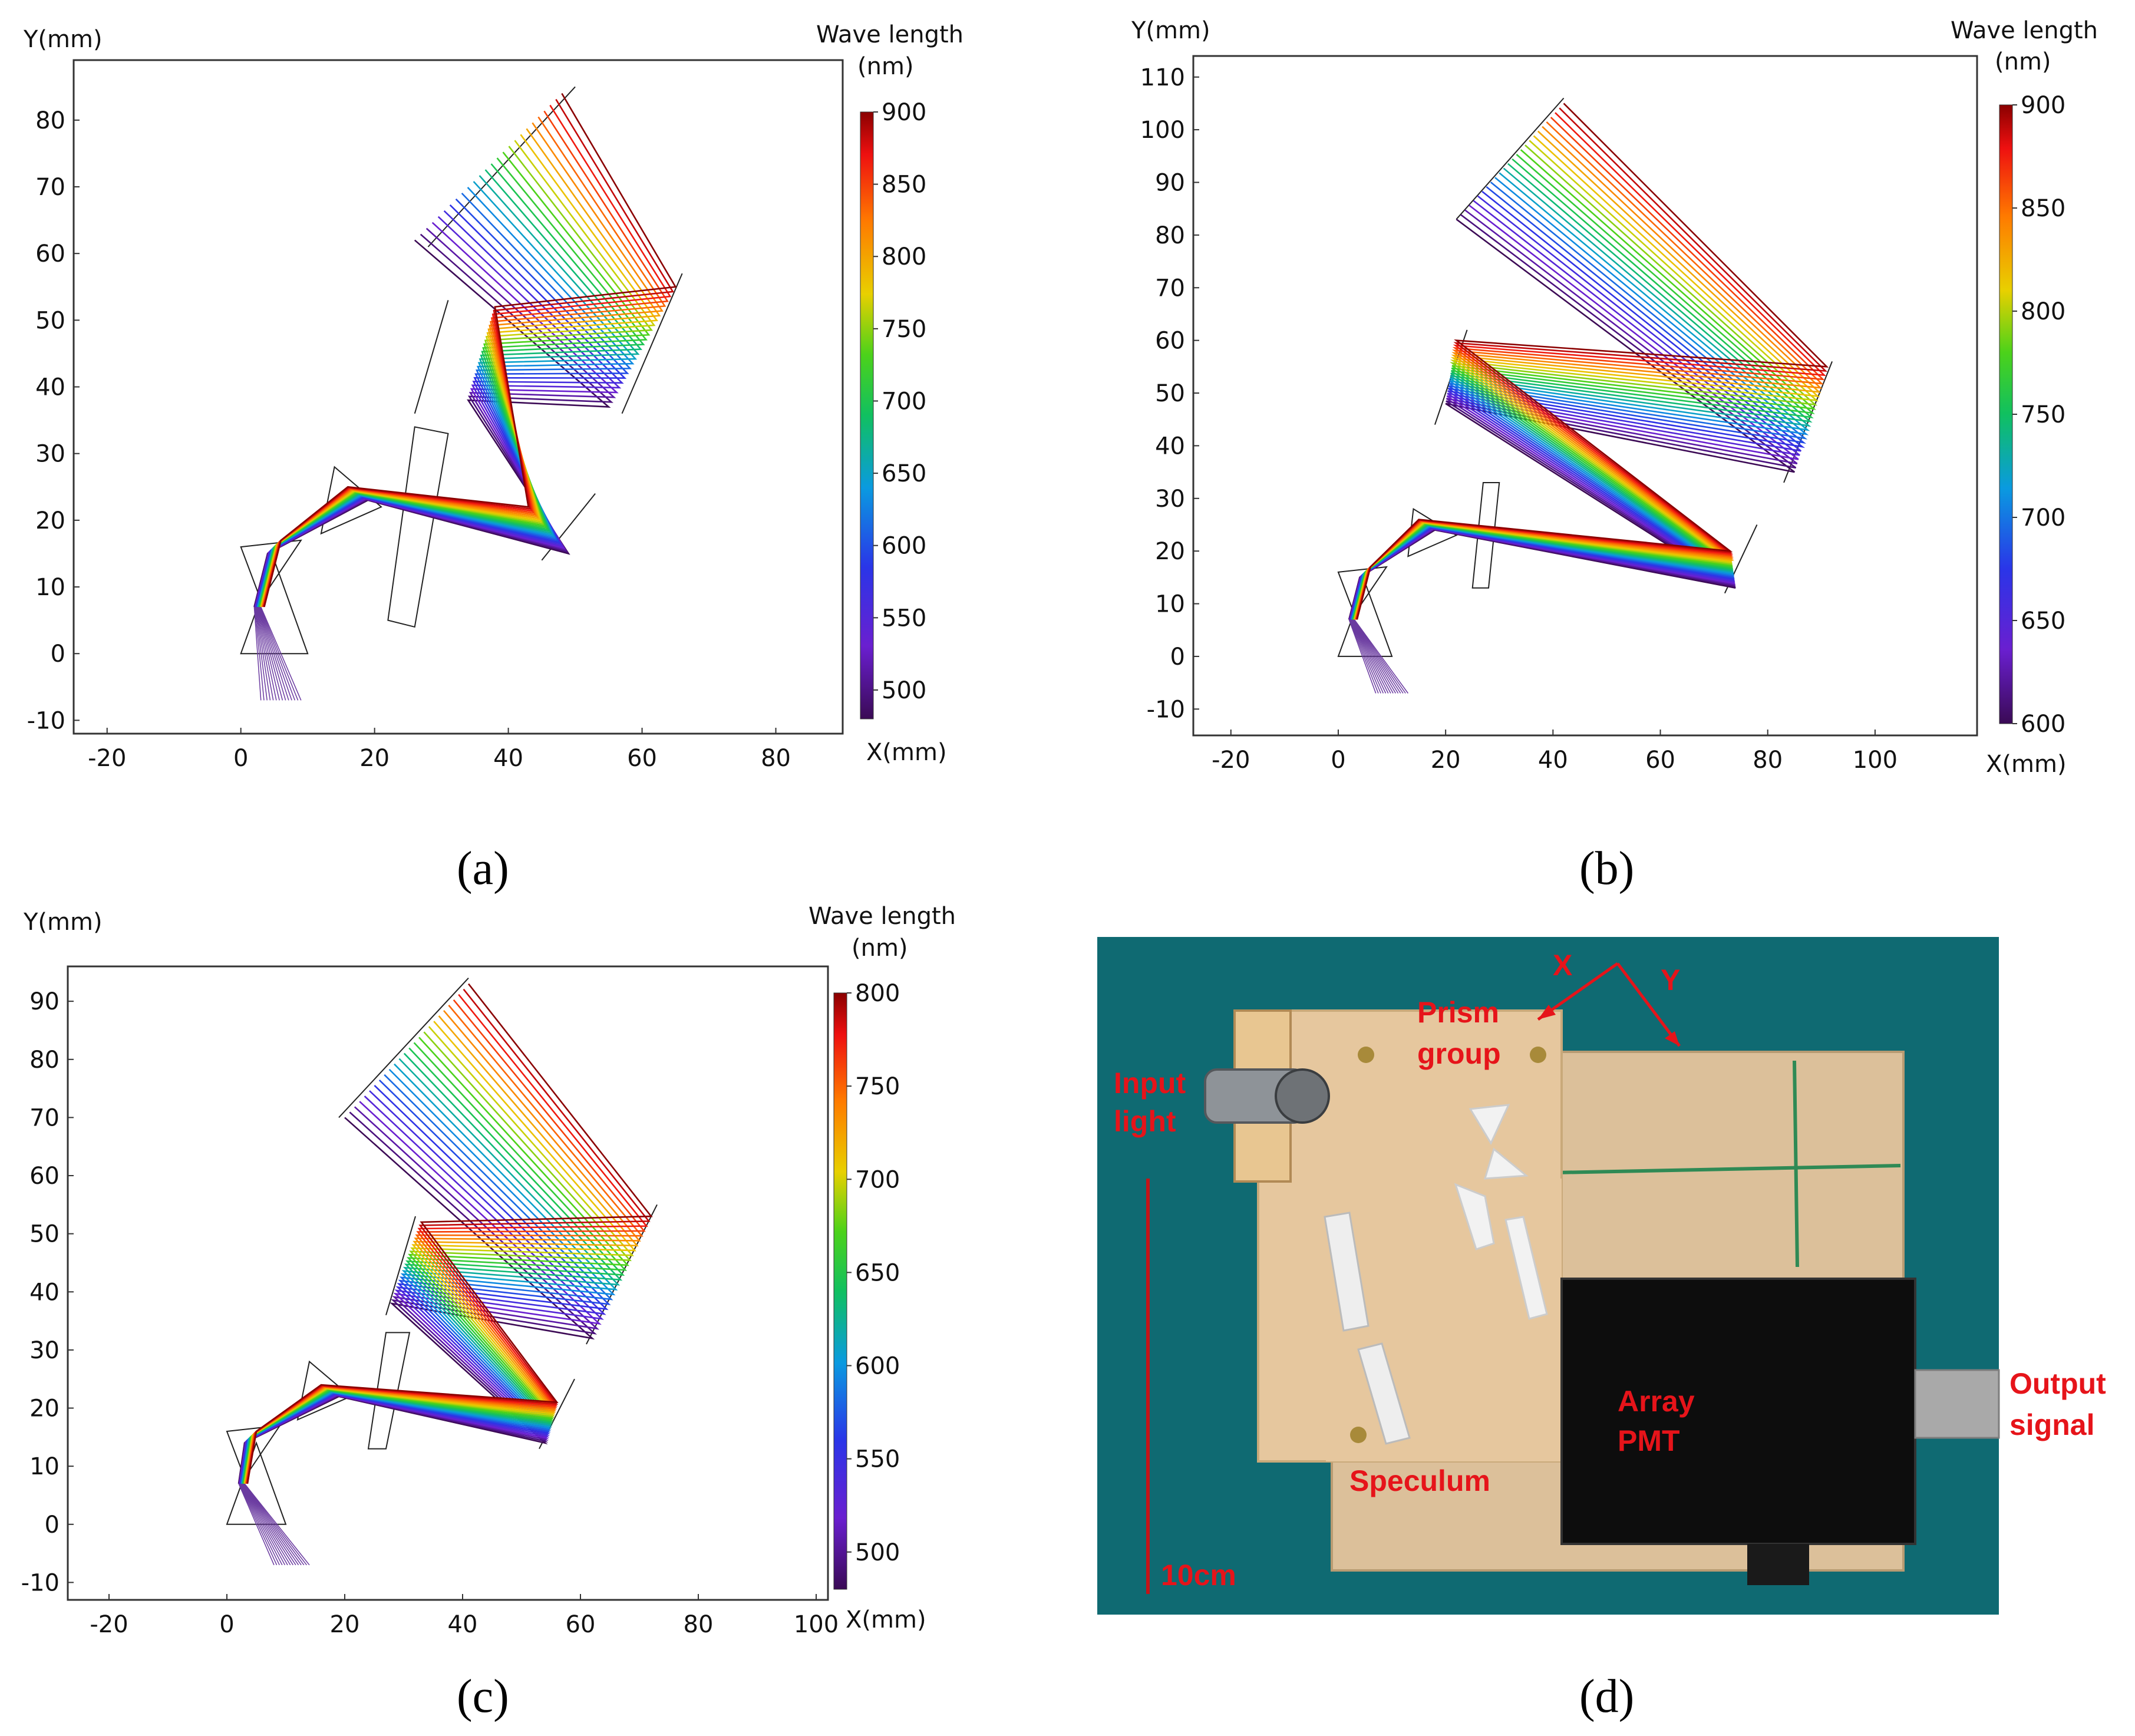 The width and height of the screenshot is (2135, 1736). I want to click on y-tick-labels: -10 0 10 20 30 40 50 60 70 80, so click(53, 420).